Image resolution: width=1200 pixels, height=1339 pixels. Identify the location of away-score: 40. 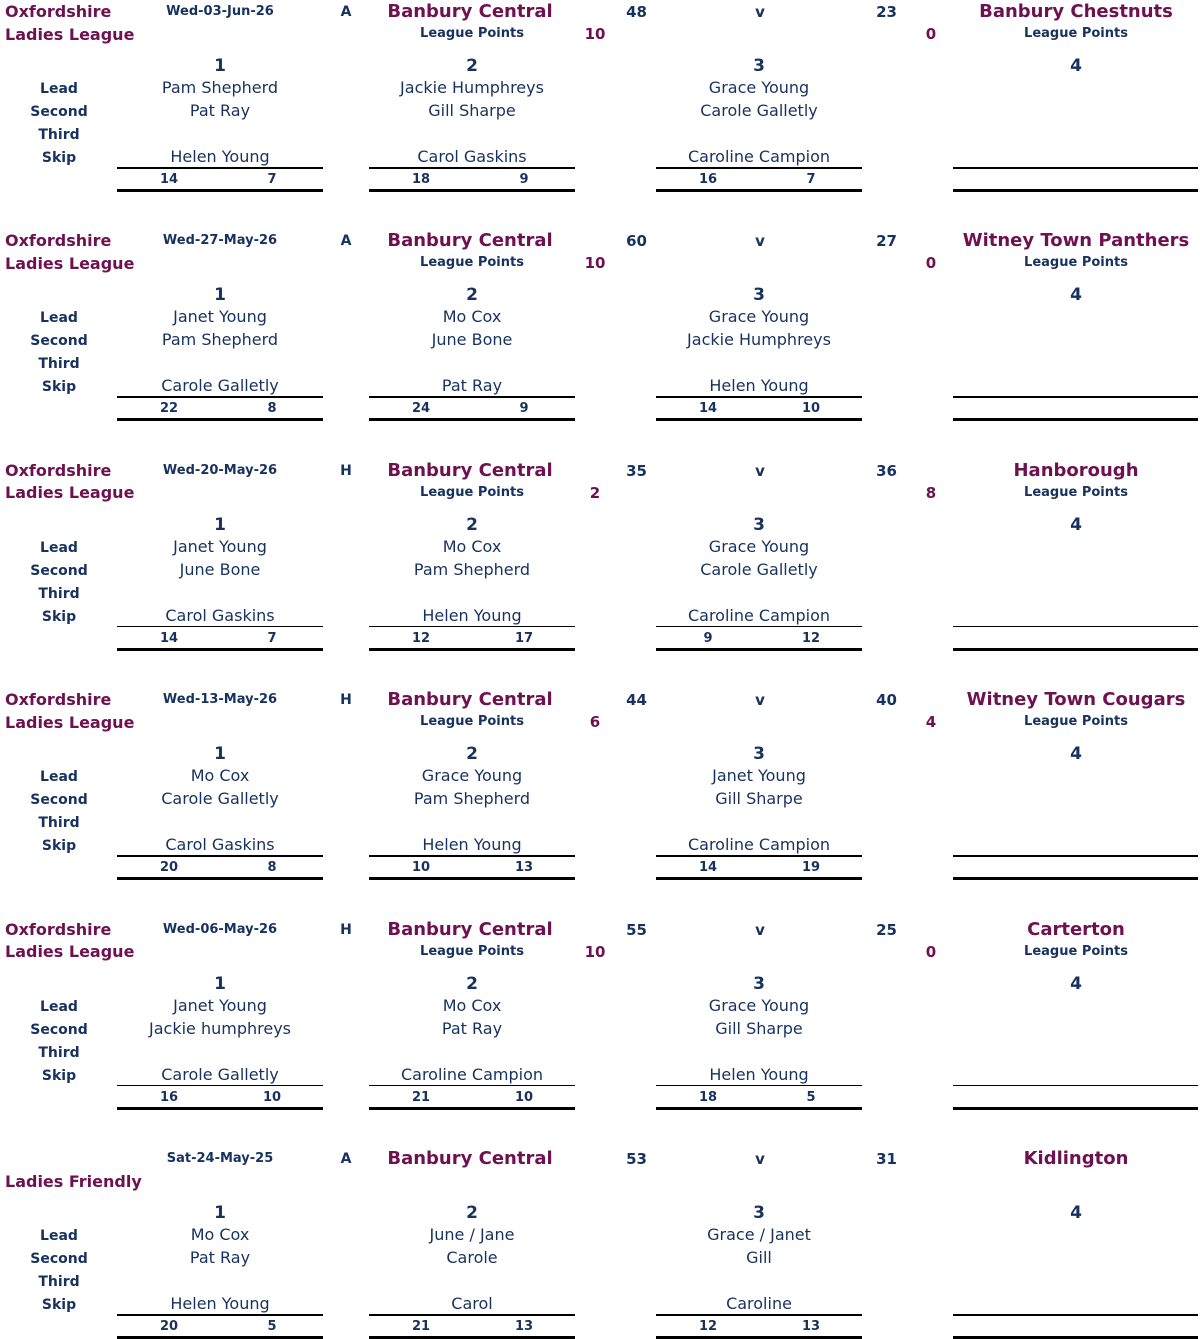
(886, 700).